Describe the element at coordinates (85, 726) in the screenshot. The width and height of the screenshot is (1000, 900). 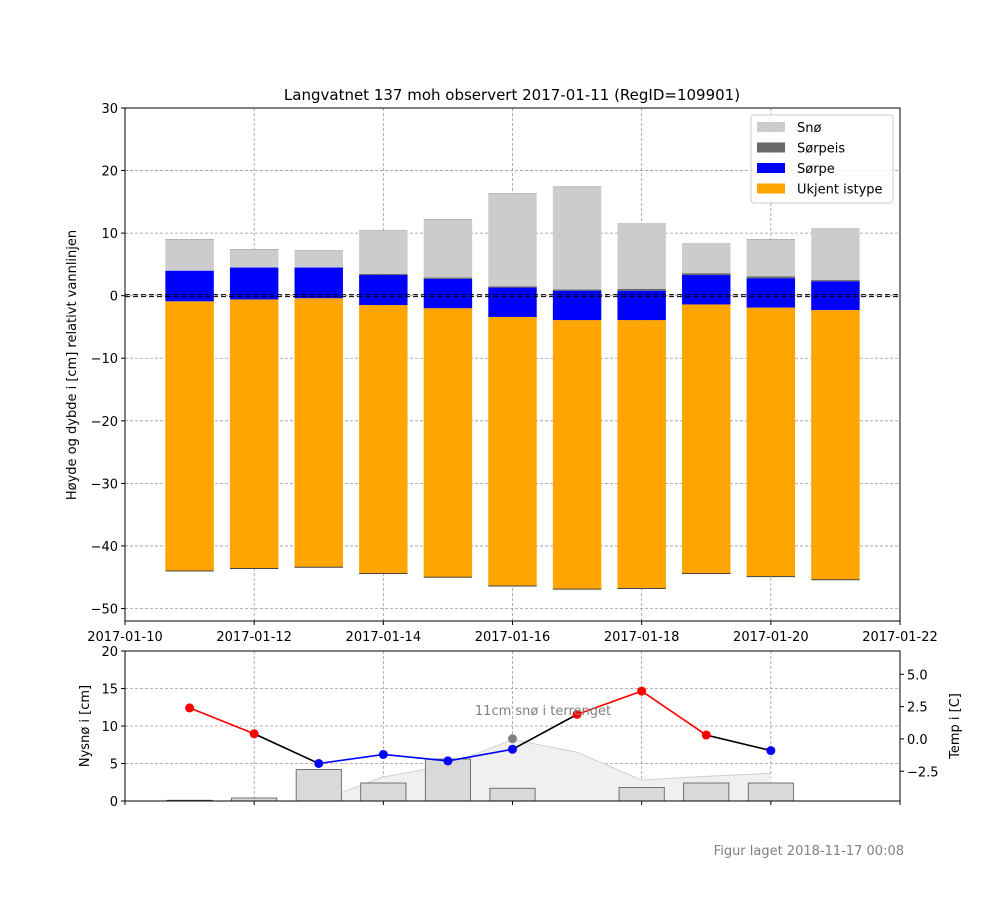
I see `new-snow-y-axis-label: Nysnø i [cm]` at that location.